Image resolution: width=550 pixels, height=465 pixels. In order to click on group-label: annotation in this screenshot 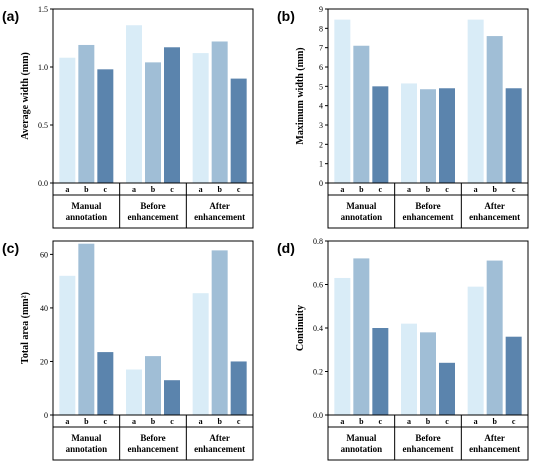, I will do `click(362, 449)`.